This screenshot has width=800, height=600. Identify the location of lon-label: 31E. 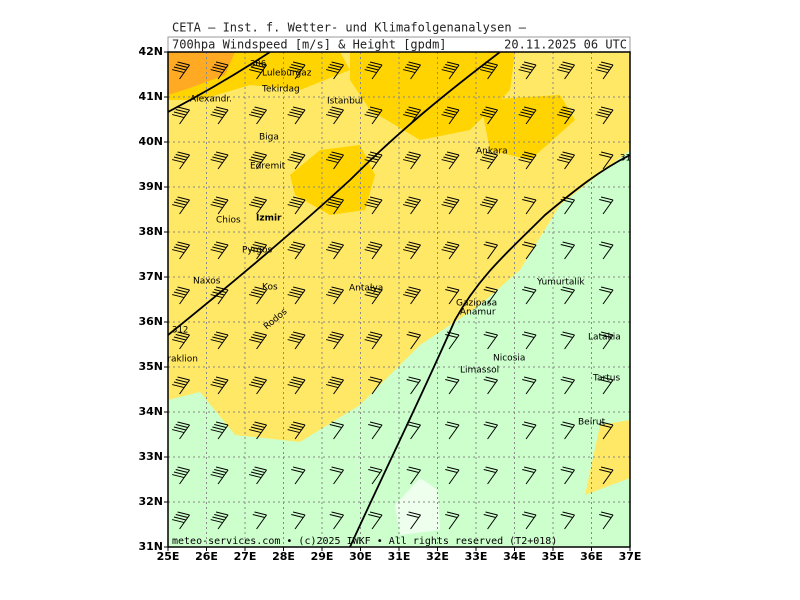
(399, 556).